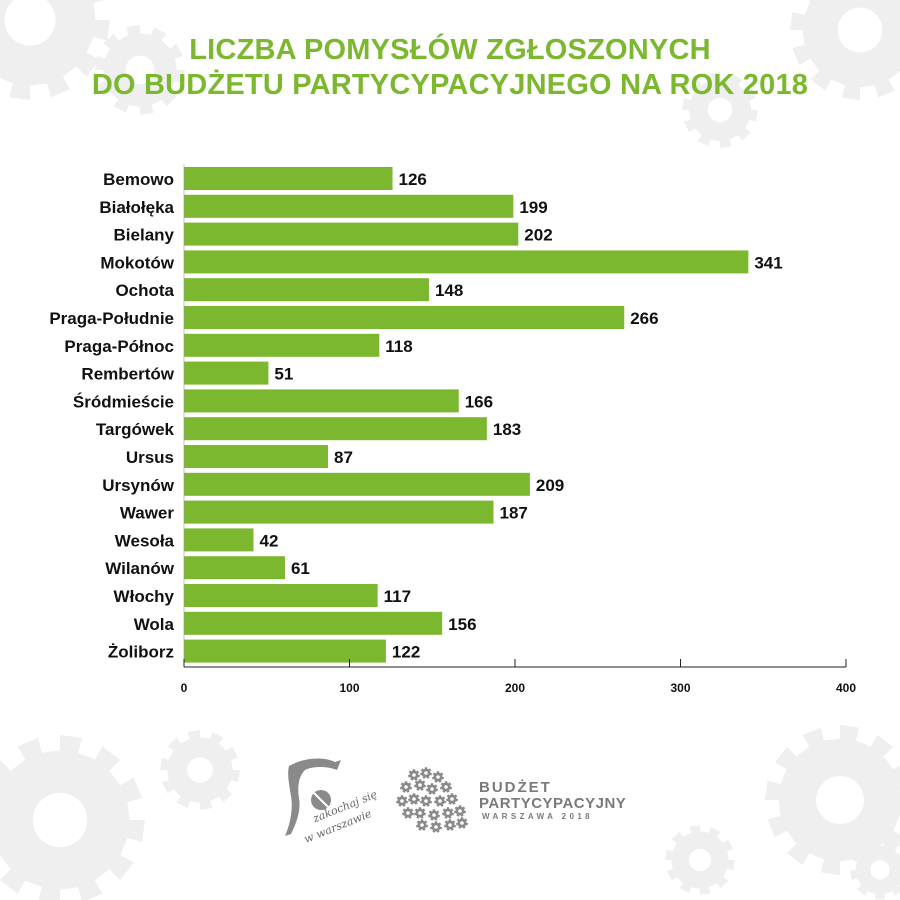 The image size is (900, 900). What do you see at coordinates (397, 596) in the screenshot?
I see `value-label: 117` at bounding box center [397, 596].